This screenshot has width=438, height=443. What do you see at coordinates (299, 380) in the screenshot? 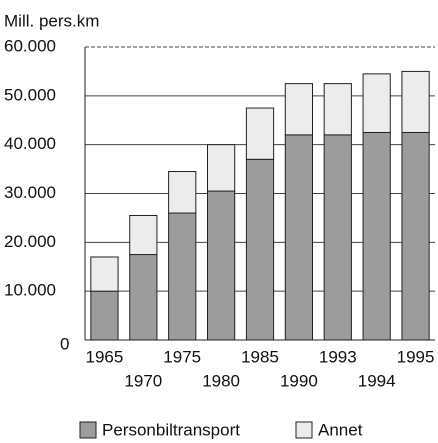
I see `x-tick-label: 1990` at bounding box center [299, 380].